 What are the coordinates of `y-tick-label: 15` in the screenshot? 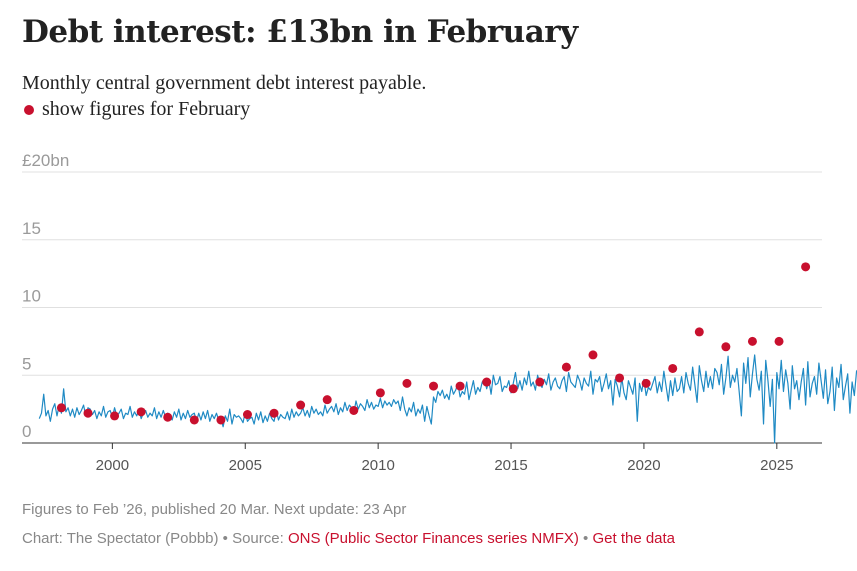 It's located at (31, 228).